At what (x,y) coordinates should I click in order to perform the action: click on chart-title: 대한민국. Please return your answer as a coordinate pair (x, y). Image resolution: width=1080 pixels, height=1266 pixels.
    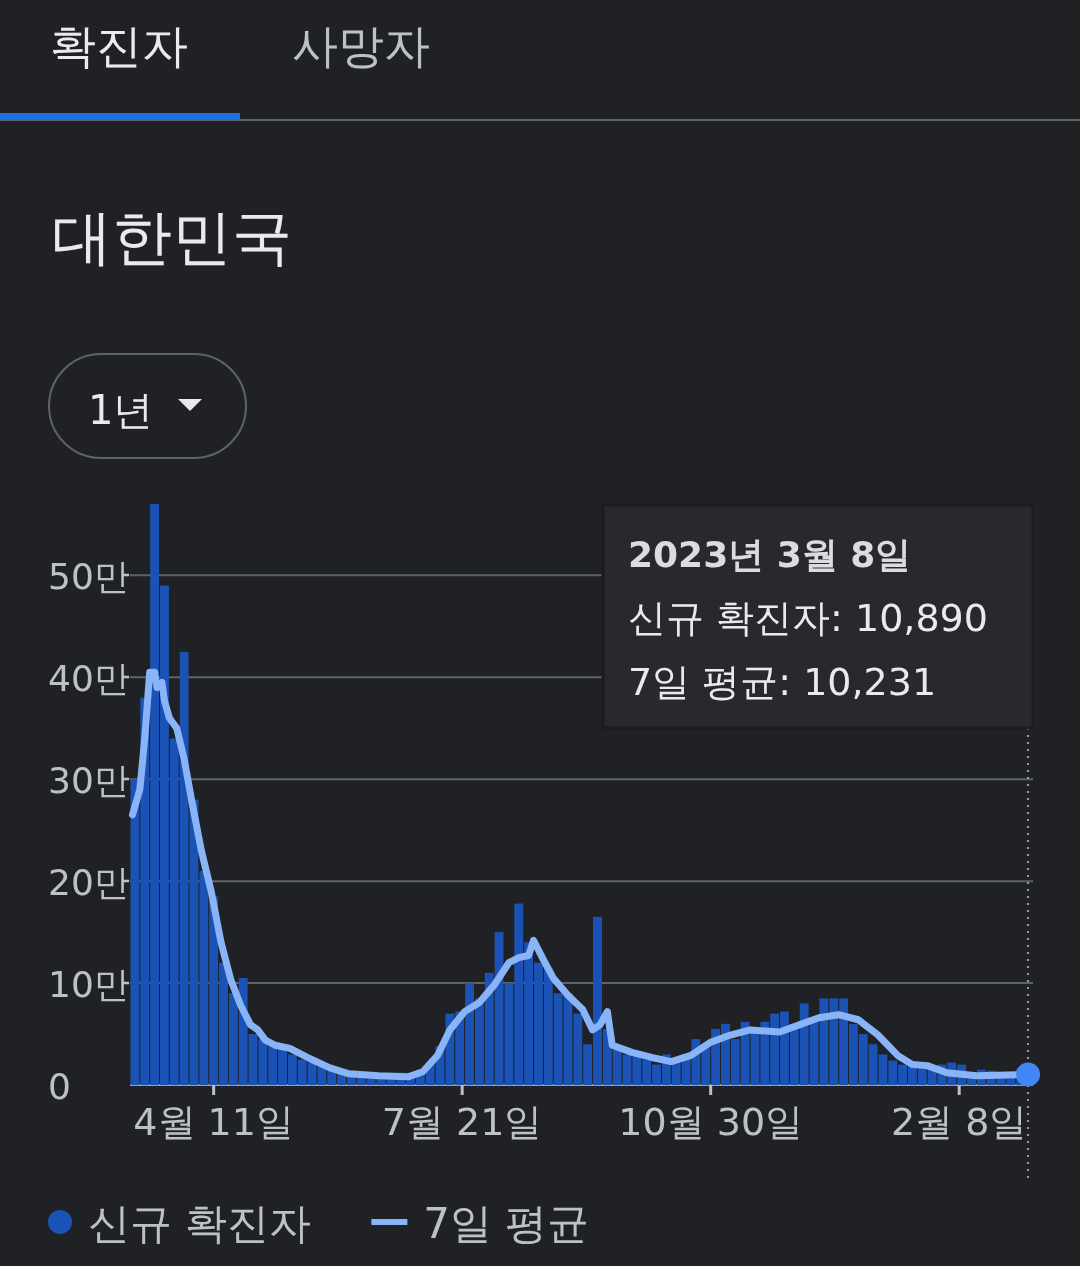
    Looking at the image, I should click on (172, 237).